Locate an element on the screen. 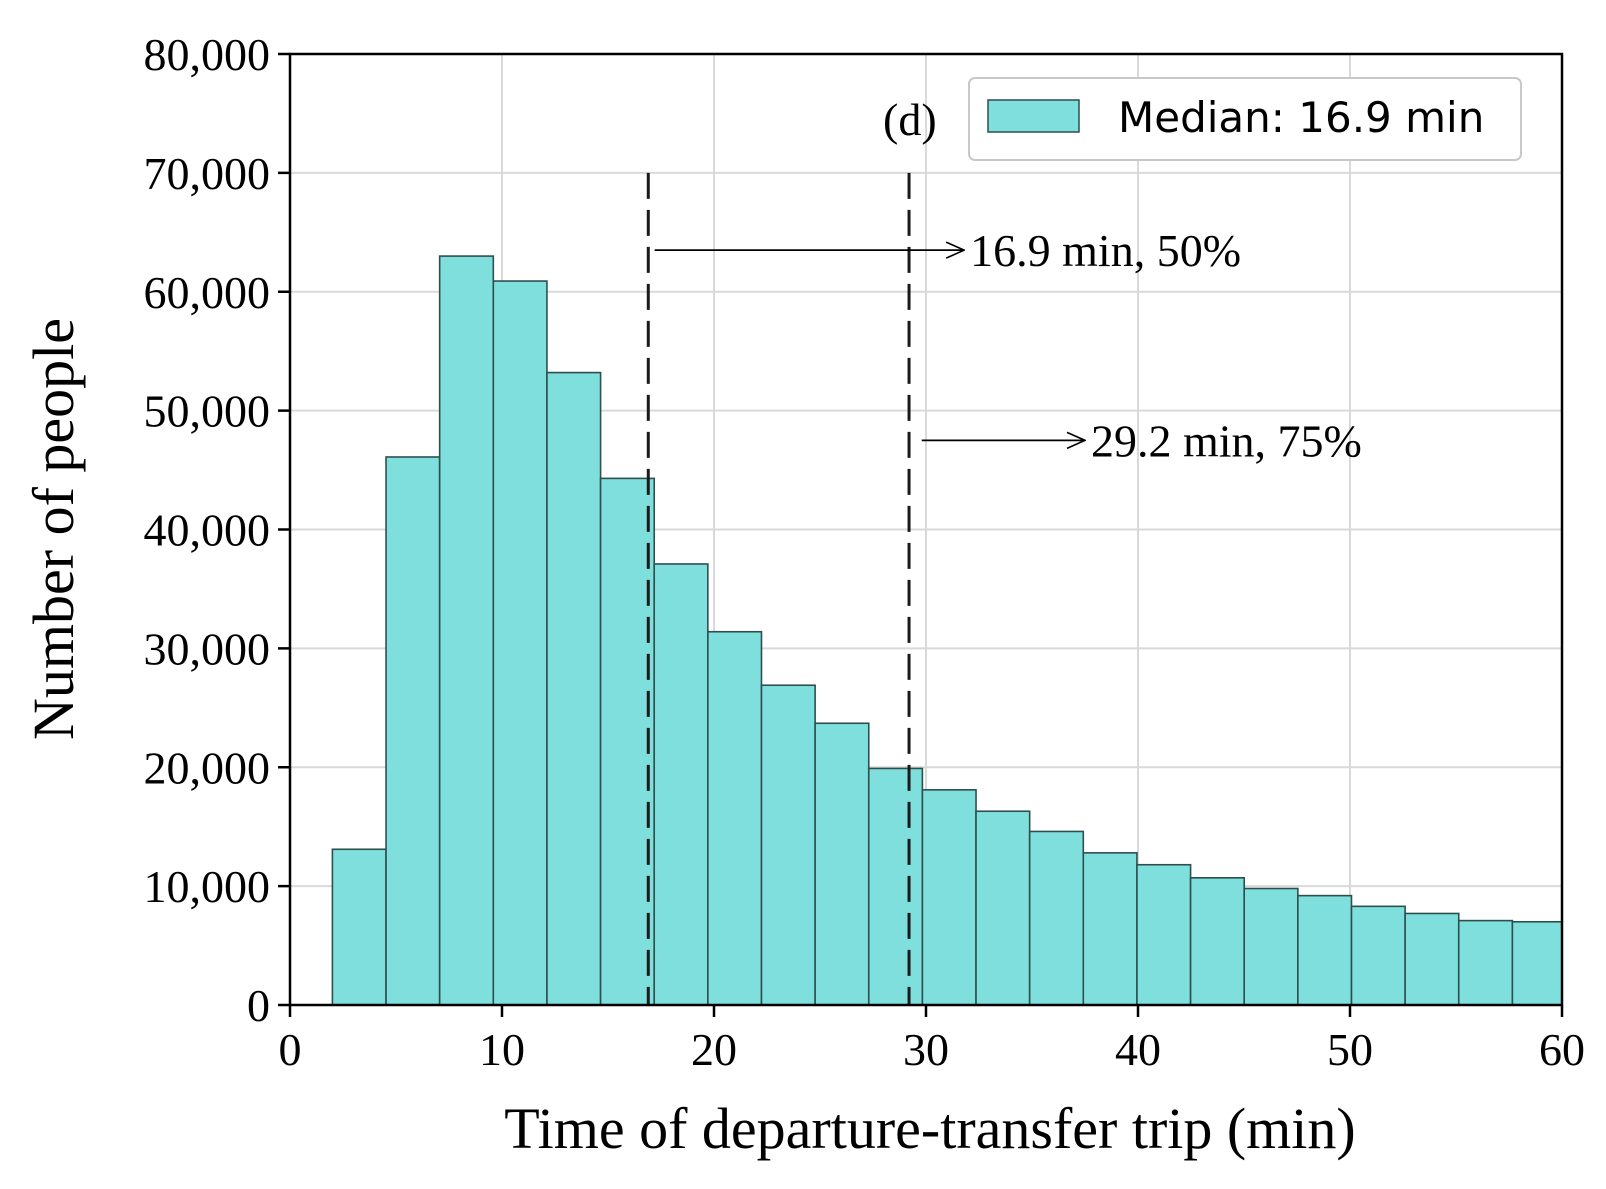 Image resolution: width=1606 pixels, height=1189 pixels. y-tick-label: 50,000 is located at coordinates (207, 411).